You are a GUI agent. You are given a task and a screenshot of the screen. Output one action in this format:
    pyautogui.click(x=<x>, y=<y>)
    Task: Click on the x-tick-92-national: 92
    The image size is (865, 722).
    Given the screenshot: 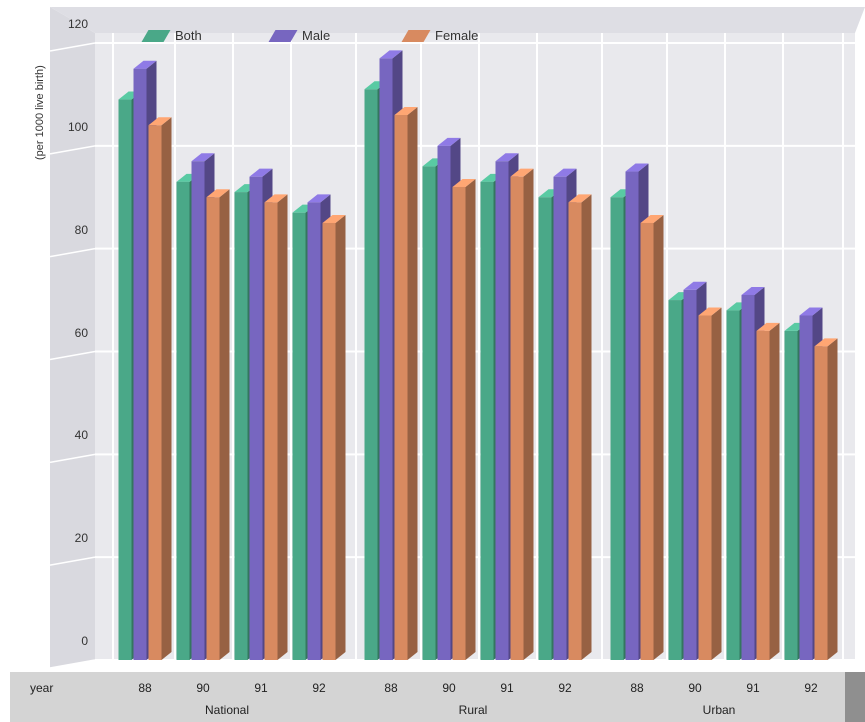 What is the action you would take?
    pyautogui.click(x=319, y=688)
    